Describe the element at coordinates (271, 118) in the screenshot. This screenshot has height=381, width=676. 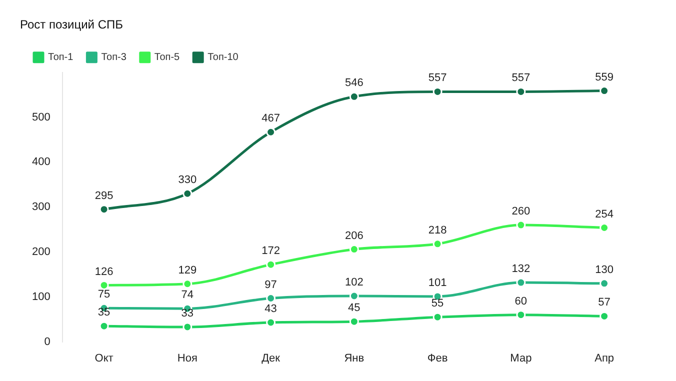
I see `data-label: 467` at that location.